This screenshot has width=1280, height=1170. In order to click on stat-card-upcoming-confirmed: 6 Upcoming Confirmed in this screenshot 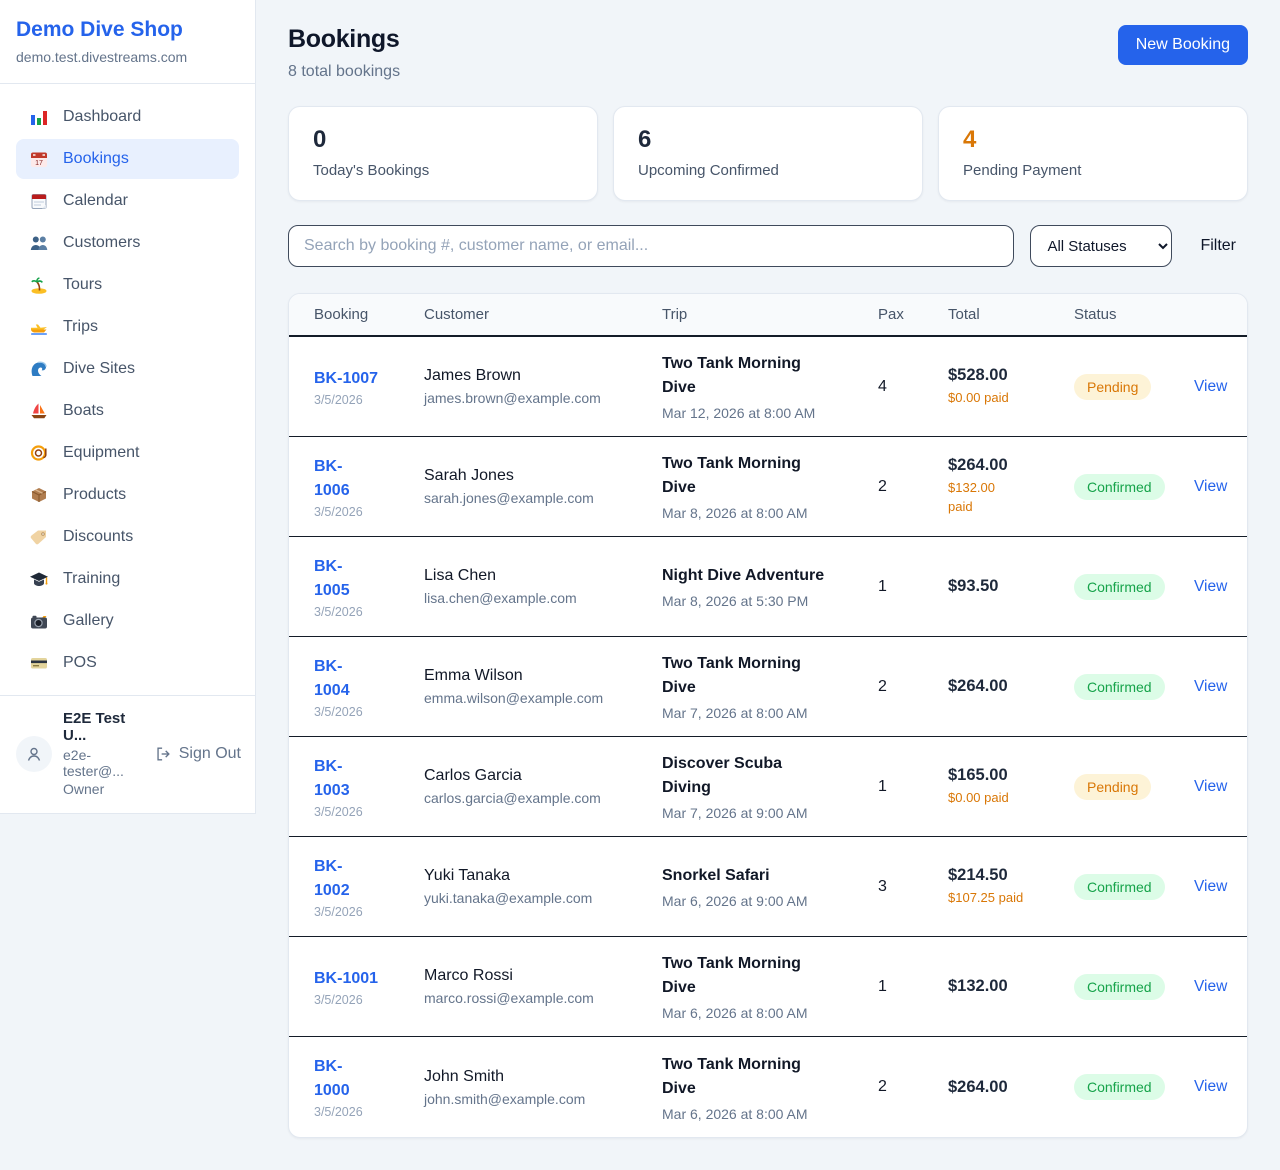, I will do `click(768, 153)`.